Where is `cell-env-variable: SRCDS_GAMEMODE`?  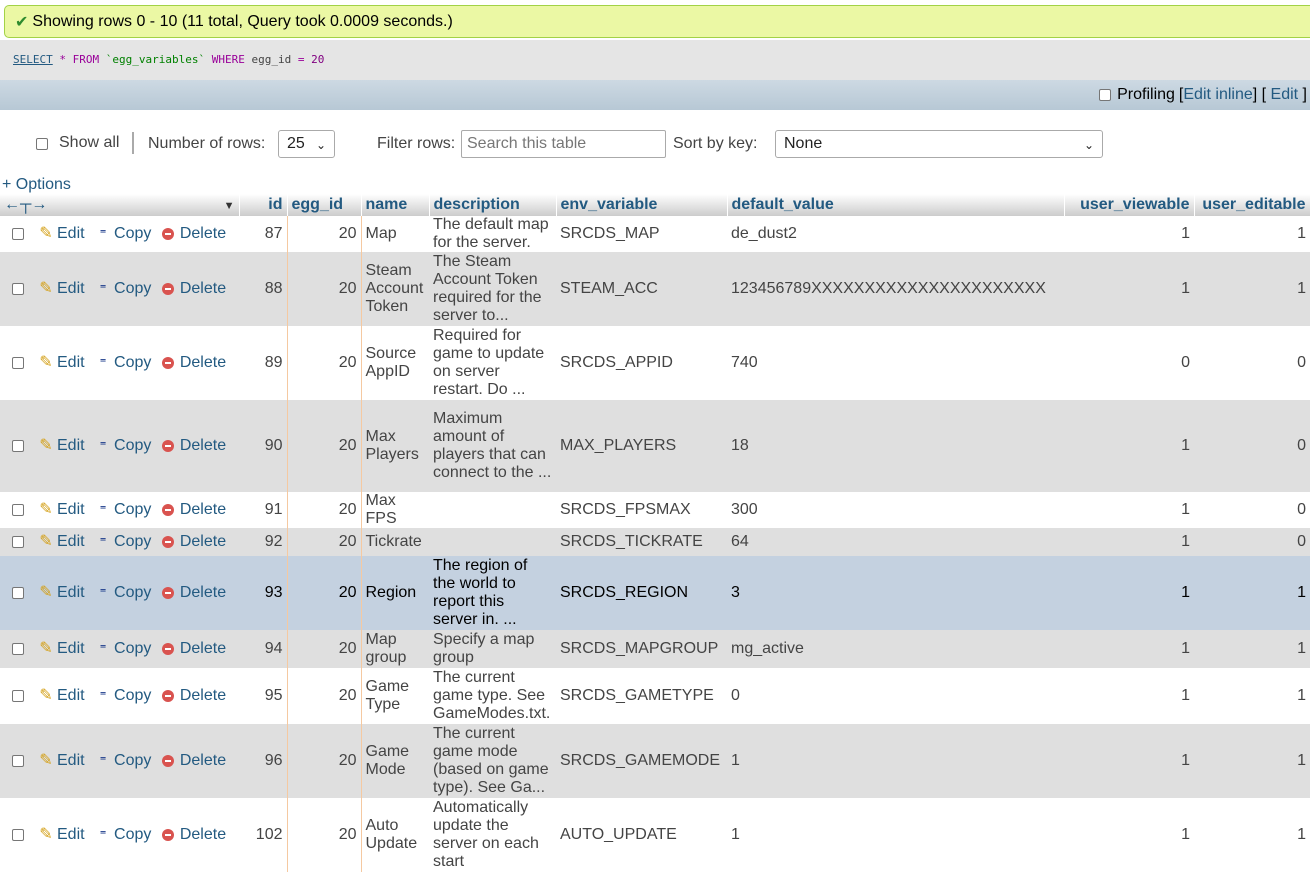 cell-env-variable: SRCDS_GAMEMODE is located at coordinates (641, 761).